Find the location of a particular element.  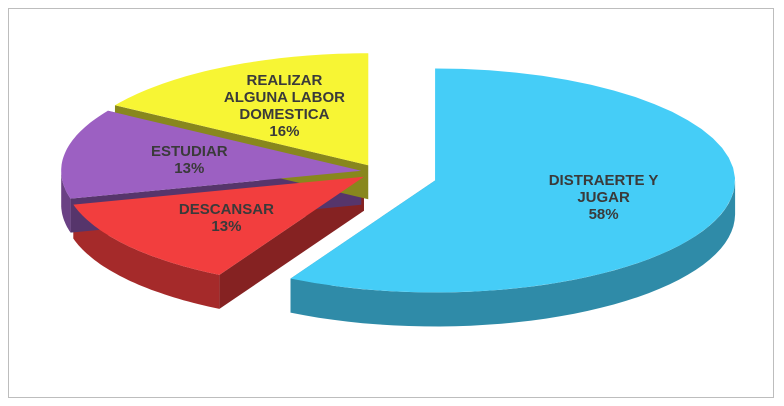

value-label: 16% is located at coordinates (284, 132).